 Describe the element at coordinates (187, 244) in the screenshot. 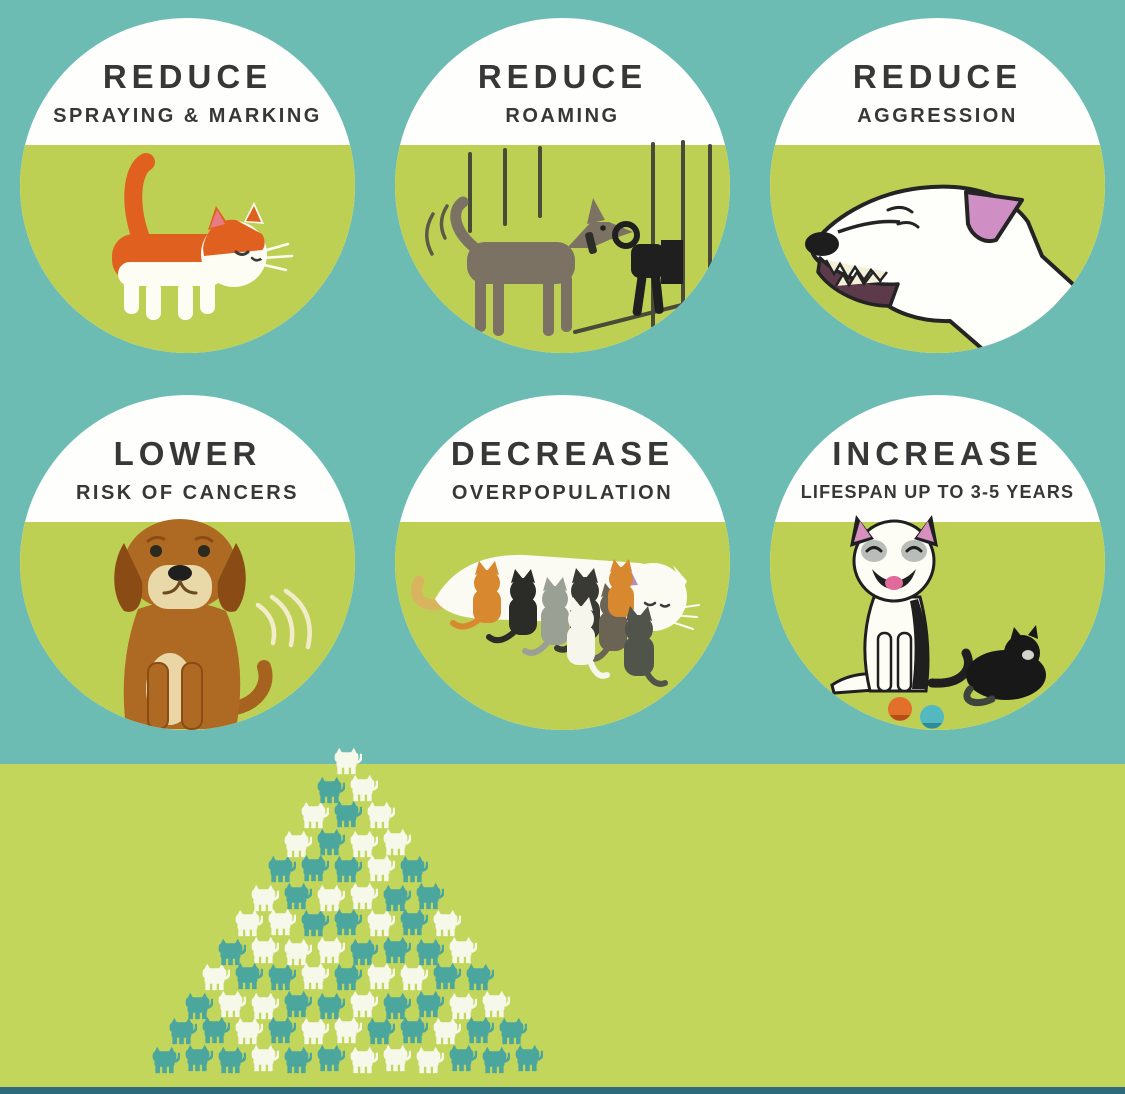

I see `orange-cat-tail-up-illustration` at that location.